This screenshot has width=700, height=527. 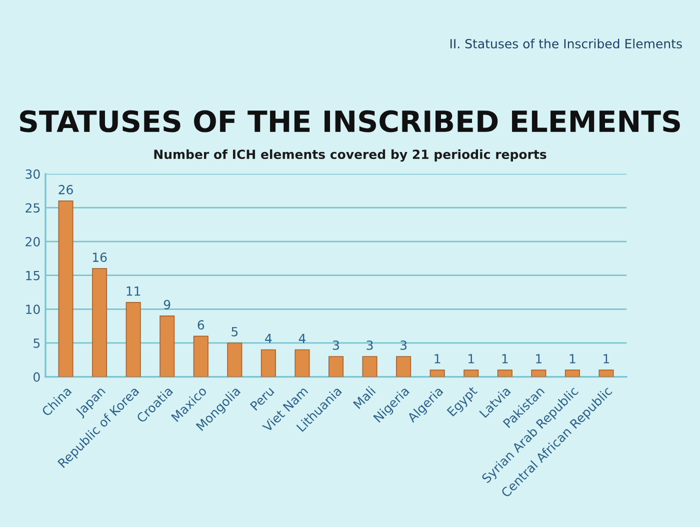 I want to click on data-label: 5, so click(x=235, y=331).